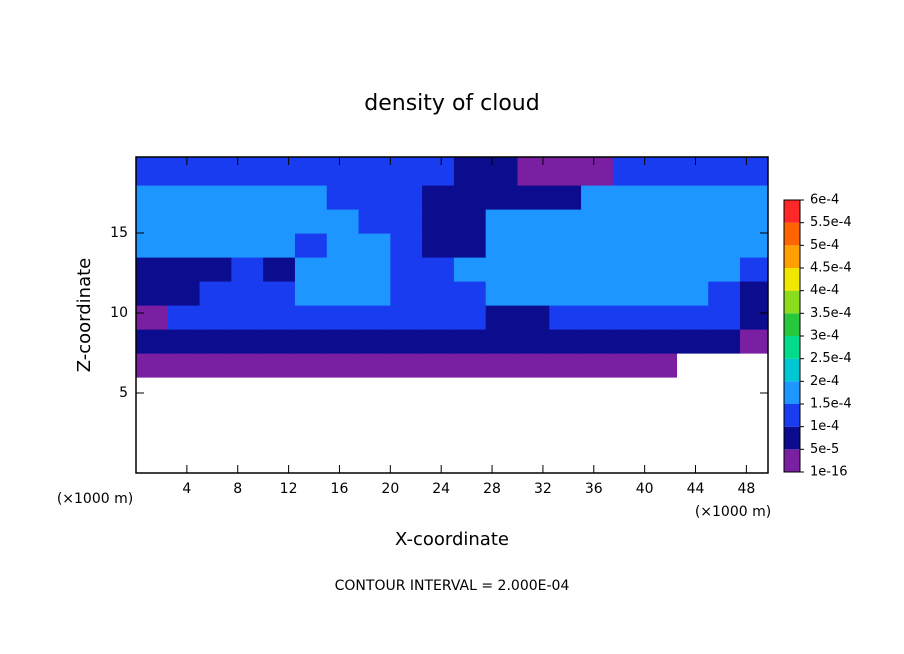 This screenshot has width=904, height=654. Describe the element at coordinates (824, 381) in the screenshot. I see `colorbar-label: 2e-4` at that location.